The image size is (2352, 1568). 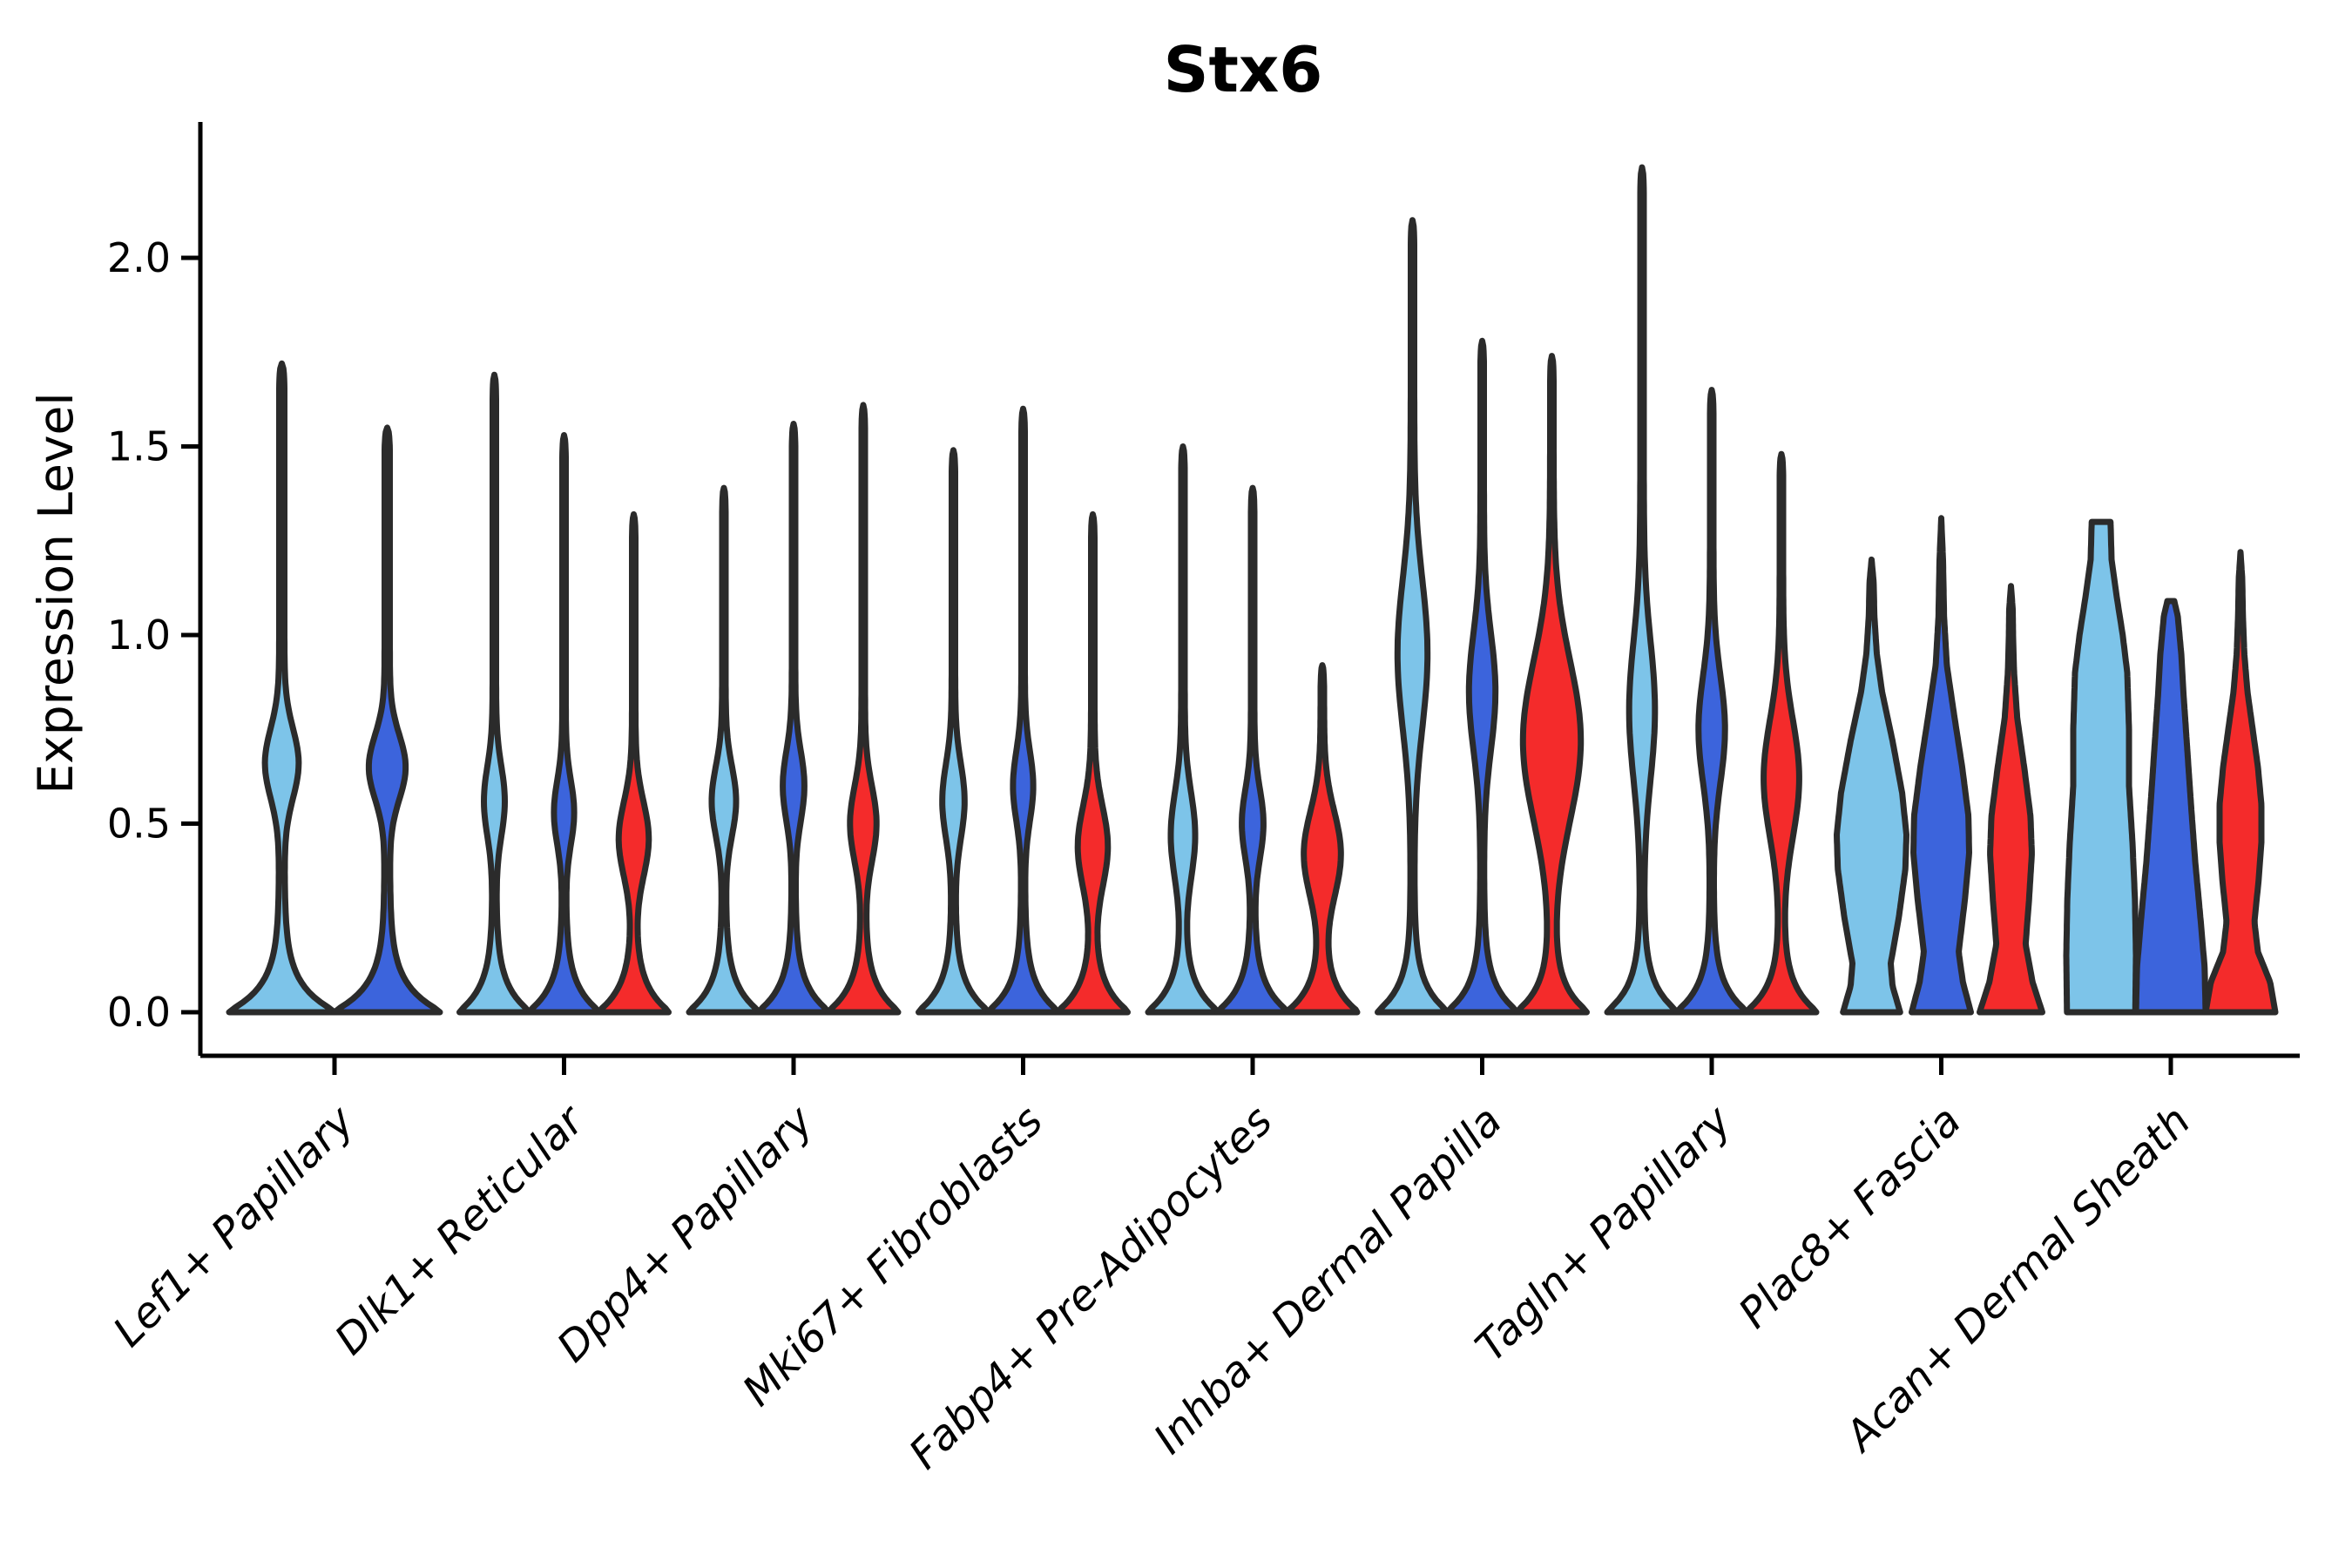 What do you see at coordinates (954, 731) in the screenshot?
I see `violin-mki67-fibroblasts-light-blue` at bounding box center [954, 731].